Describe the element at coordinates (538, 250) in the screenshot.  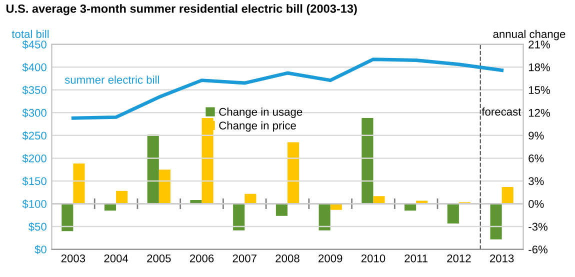
I see `y2-tick-label: -6%` at that location.